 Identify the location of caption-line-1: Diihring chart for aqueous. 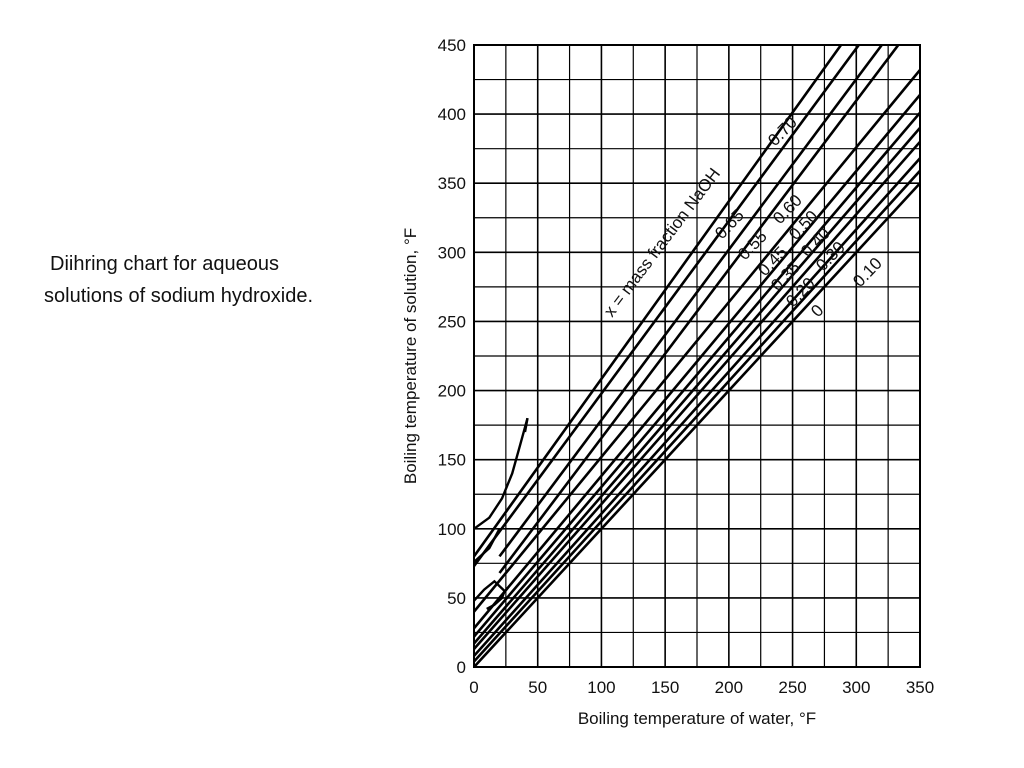
(165, 264).